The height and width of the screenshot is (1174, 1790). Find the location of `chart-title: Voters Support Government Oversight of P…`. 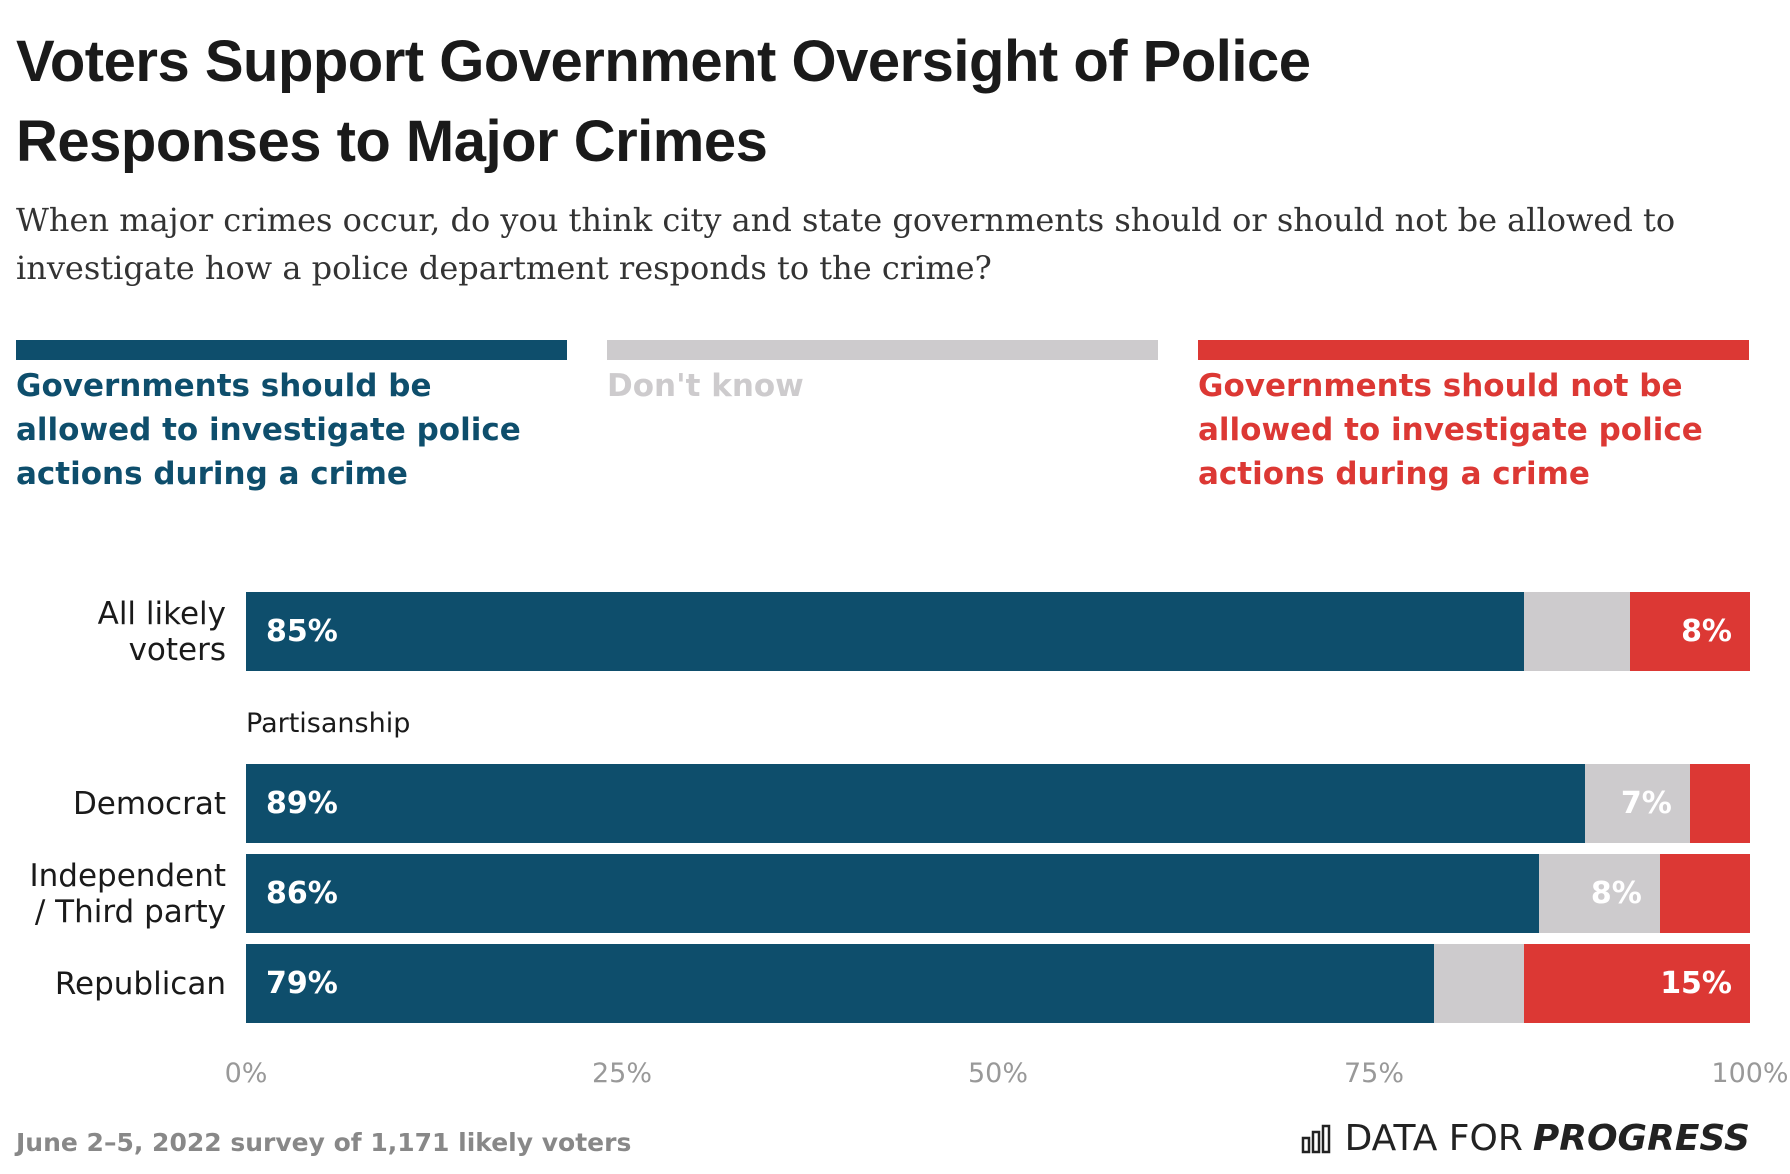

chart-title: Voters Support Government Oversight of P… is located at coordinates (663, 101).